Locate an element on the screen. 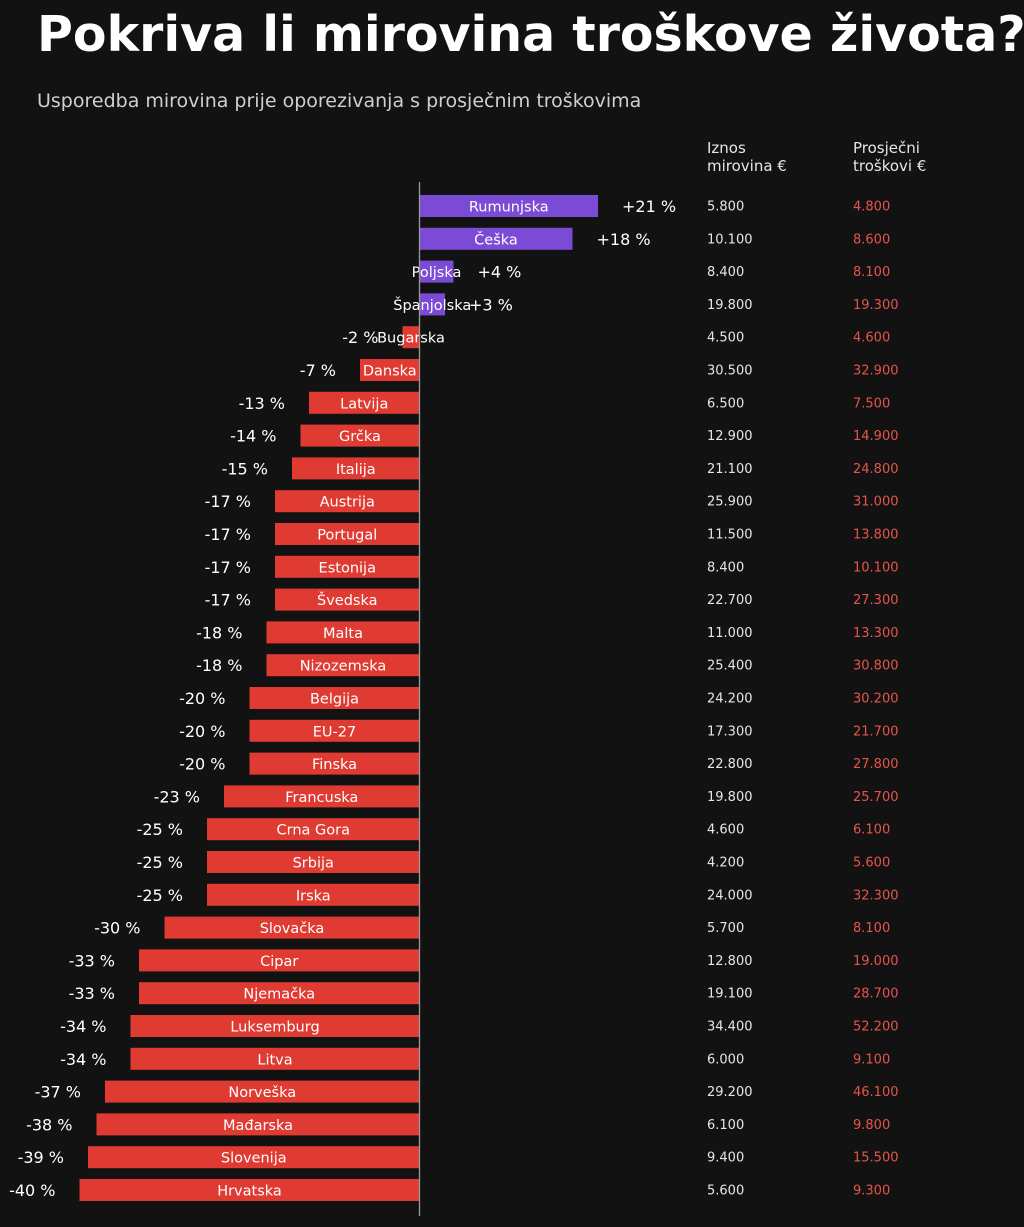  category-label: Litva is located at coordinates (274, 1060).